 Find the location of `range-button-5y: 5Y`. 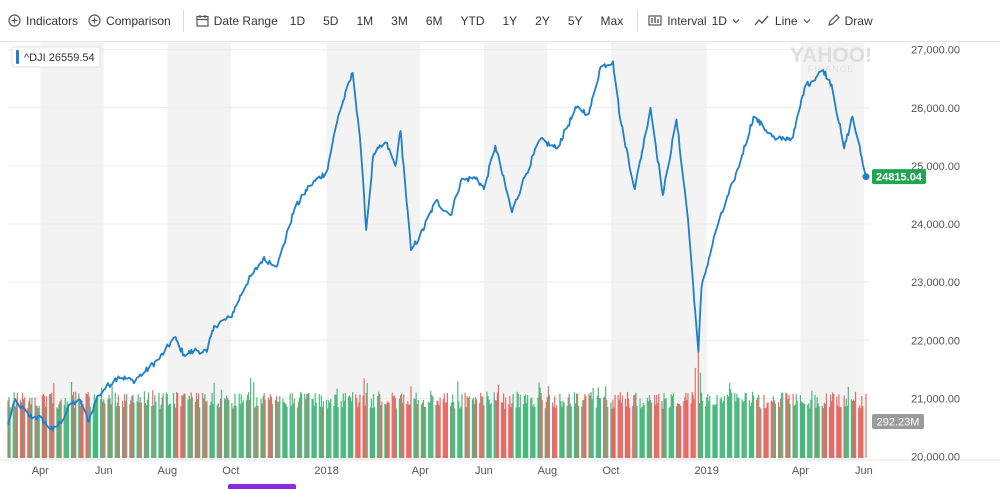

range-button-5y: 5Y is located at coordinates (575, 20).